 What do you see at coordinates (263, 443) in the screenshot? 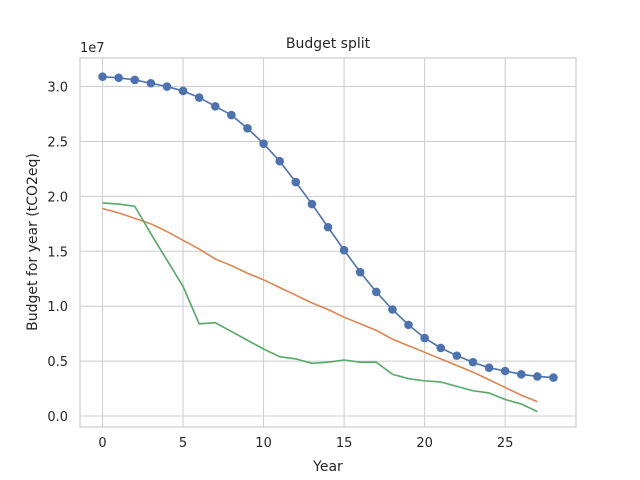
I see `x-tick-label: 10` at bounding box center [263, 443].